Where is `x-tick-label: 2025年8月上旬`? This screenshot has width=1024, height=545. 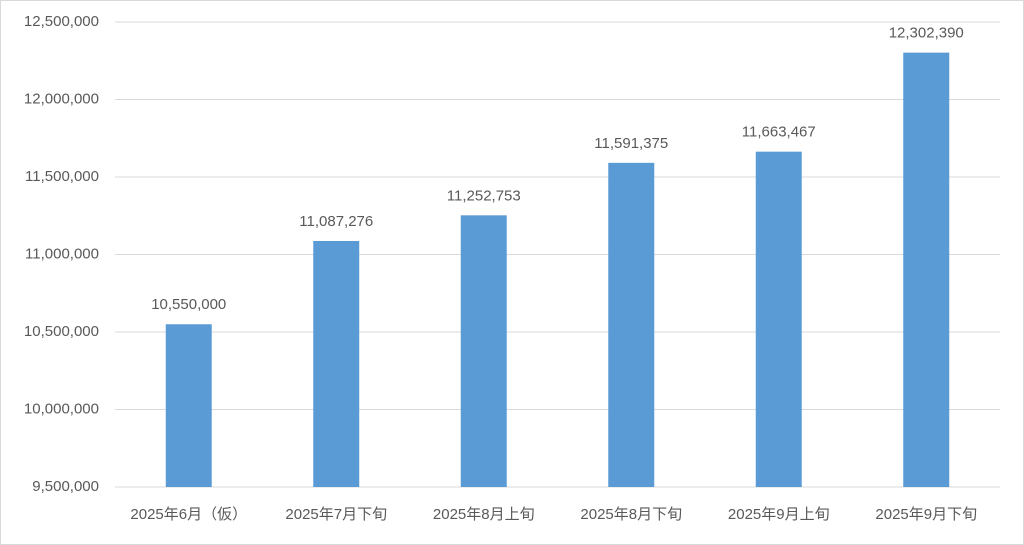 x-tick-label: 2025年8月上旬 is located at coordinates (484, 514).